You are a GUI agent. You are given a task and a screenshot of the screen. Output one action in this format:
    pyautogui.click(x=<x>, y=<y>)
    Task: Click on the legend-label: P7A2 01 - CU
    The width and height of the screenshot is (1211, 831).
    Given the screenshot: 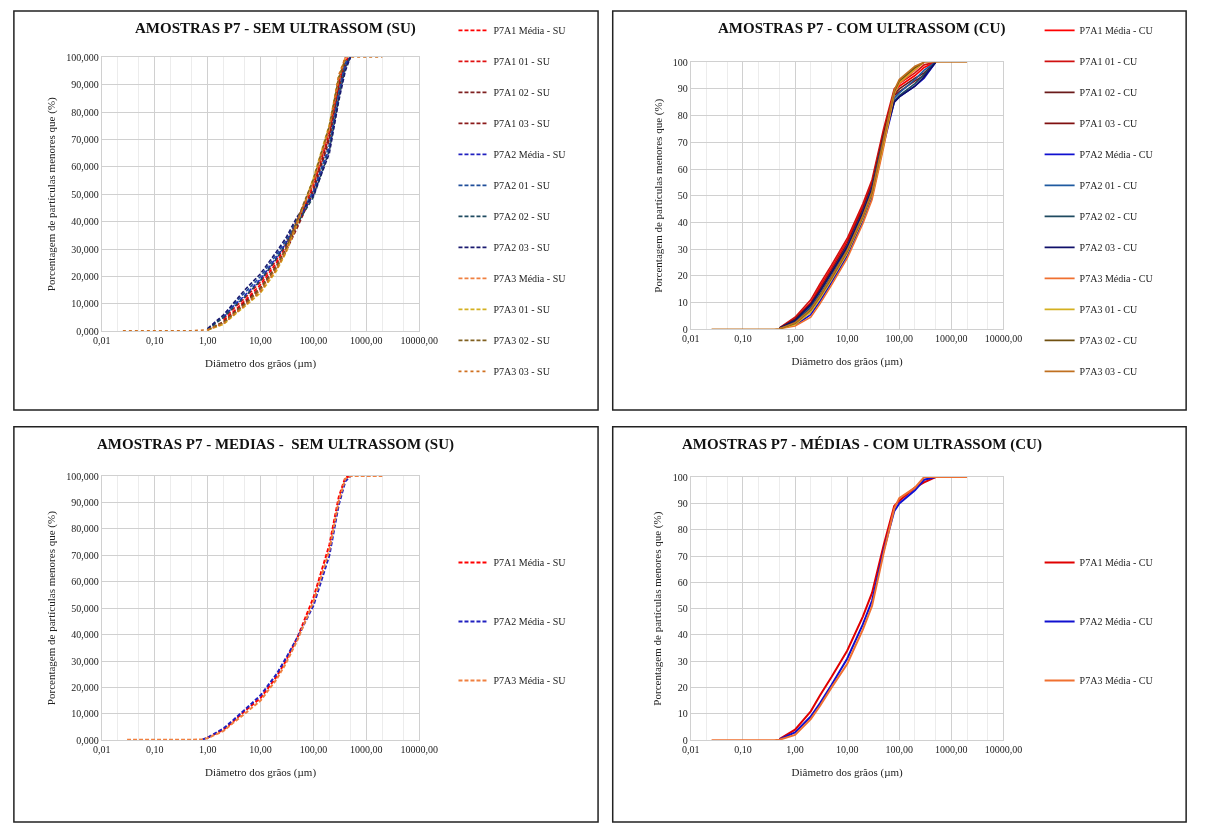 What is the action you would take?
    pyautogui.click(x=1108, y=186)
    